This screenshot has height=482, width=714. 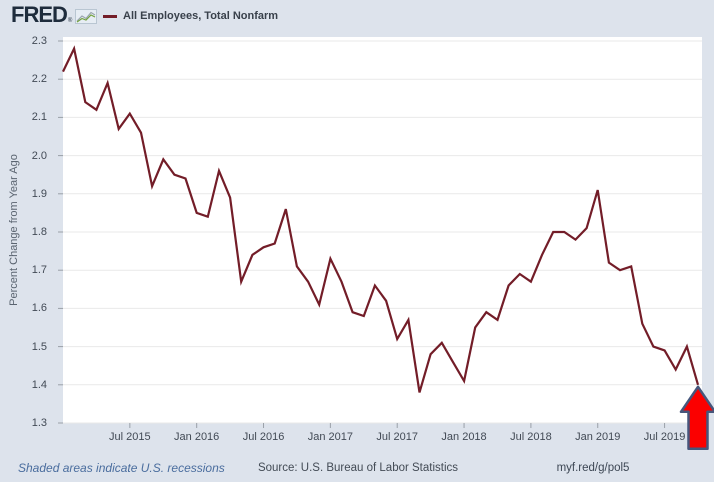 I want to click on y-tick-label: 2.0, so click(x=39, y=155).